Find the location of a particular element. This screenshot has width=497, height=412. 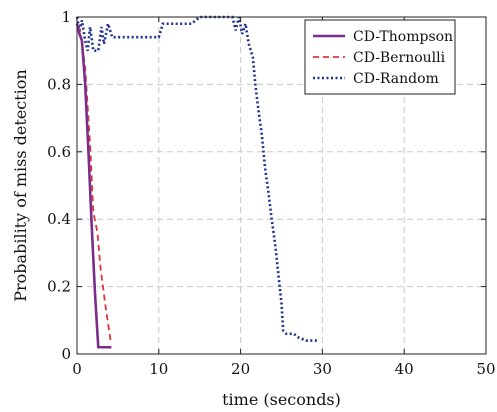

series-line-cd-bernoulli is located at coordinates (94, 183).